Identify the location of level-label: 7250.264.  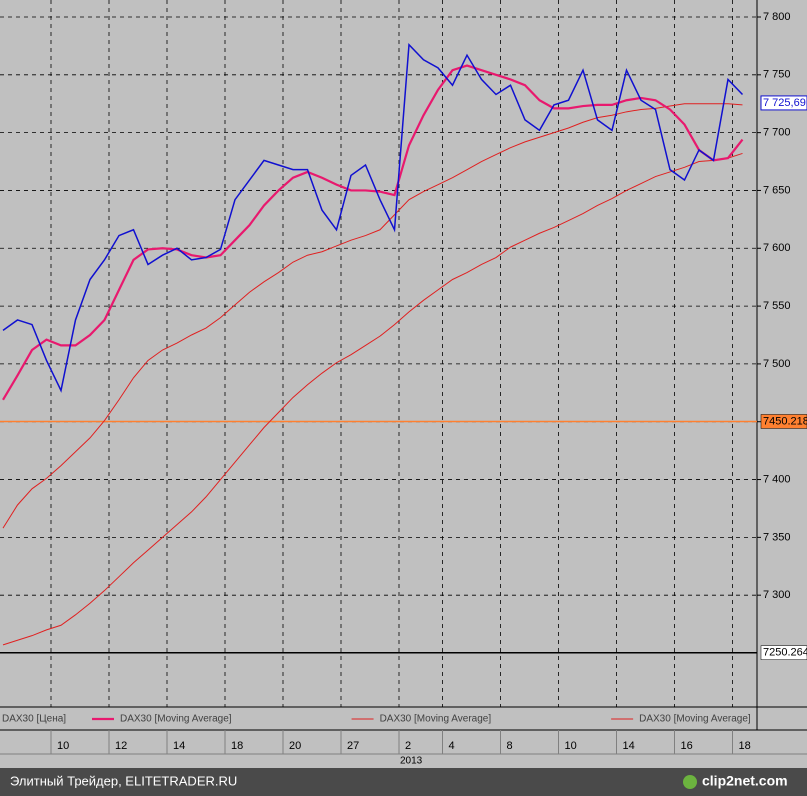
(785, 653).